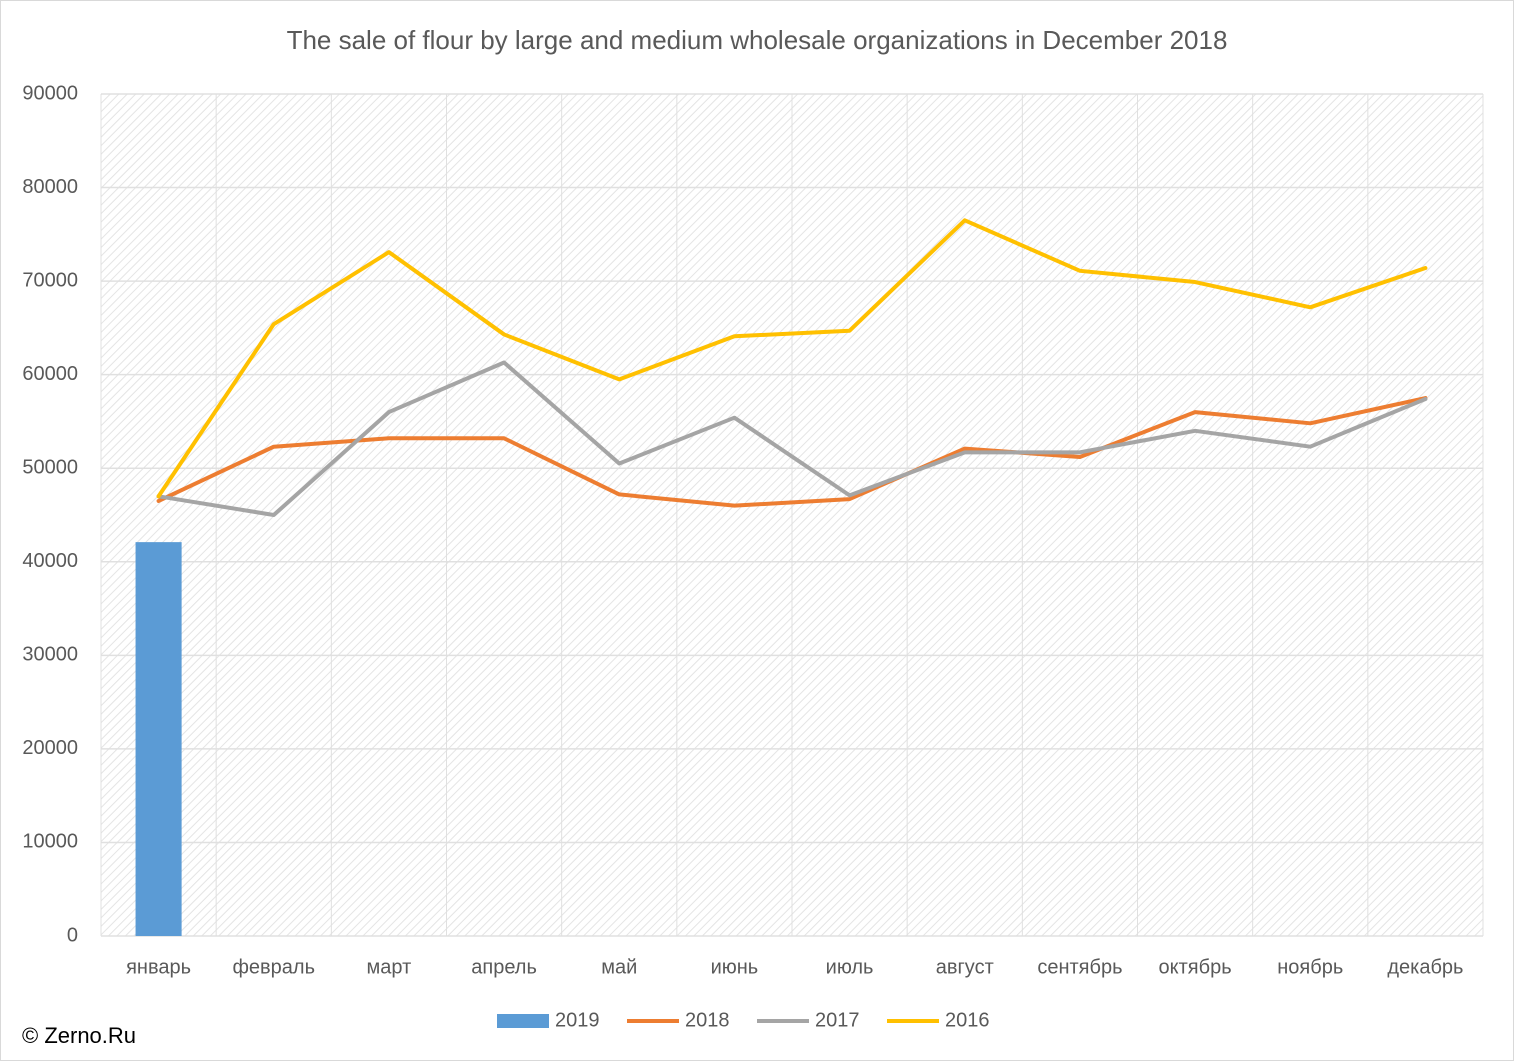 The width and height of the screenshot is (1514, 1061). Describe the element at coordinates (50, 748) in the screenshot. I see `y-tick-label: 20000` at that location.